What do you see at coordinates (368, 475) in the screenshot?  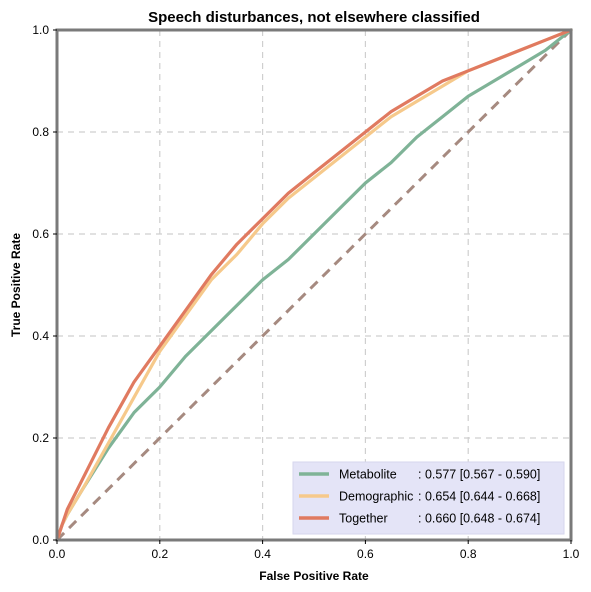 I see `legend-label-name: Metabolite` at bounding box center [368, 475].